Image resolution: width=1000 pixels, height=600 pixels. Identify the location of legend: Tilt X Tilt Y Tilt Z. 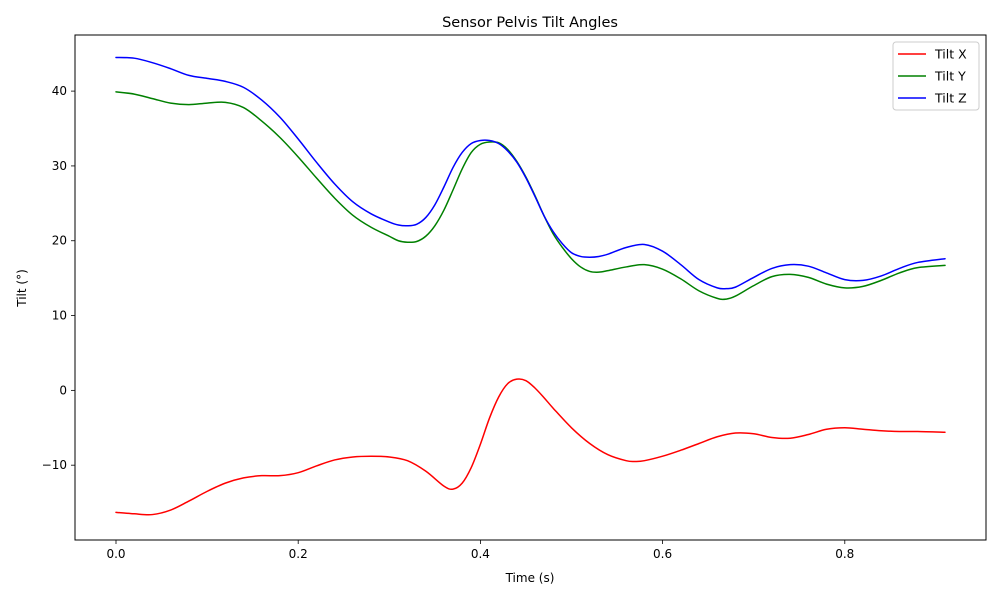
(936, 76).